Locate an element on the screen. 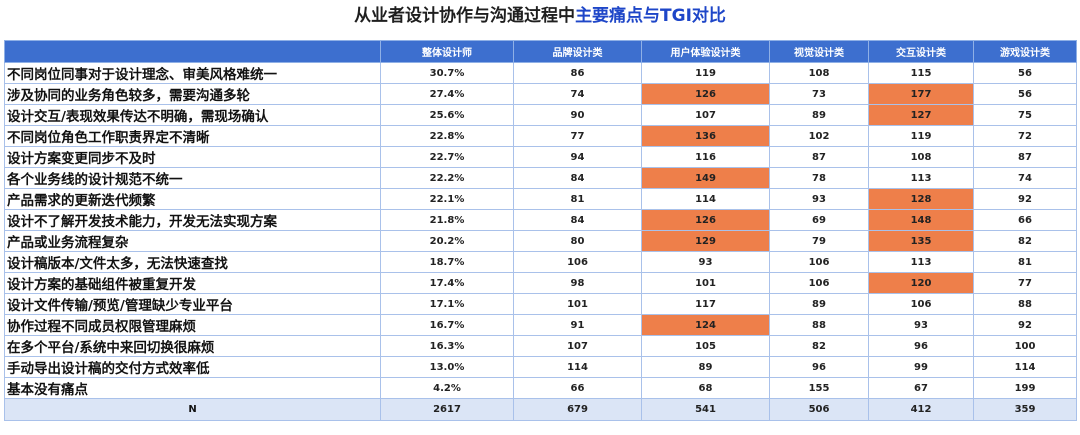 Image resolution: width=1080 pixels, height=435 pixels. table-cell: 86 is located at coordinates (577, 73).